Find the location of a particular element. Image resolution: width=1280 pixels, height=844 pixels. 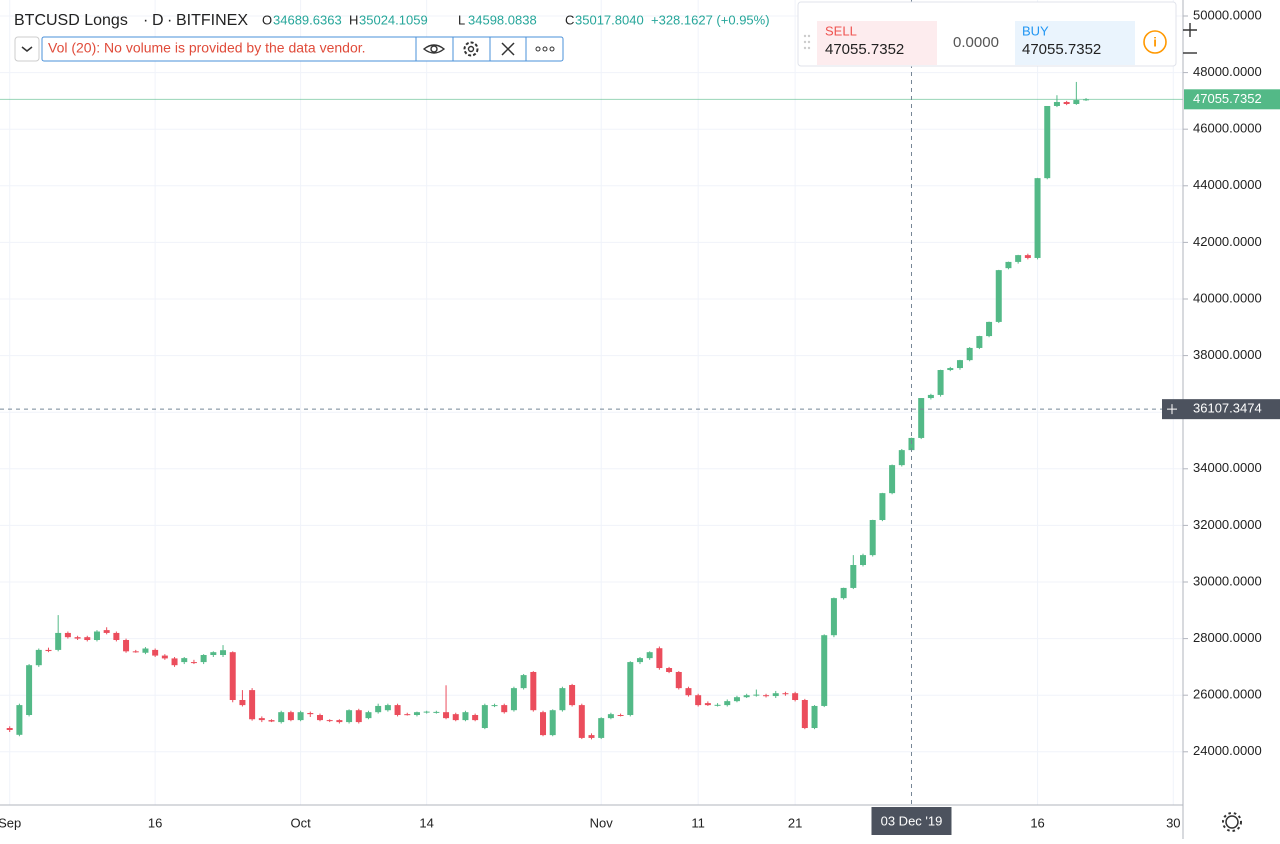

x-tick-label: 16 is located at coordinates (1037, 822).